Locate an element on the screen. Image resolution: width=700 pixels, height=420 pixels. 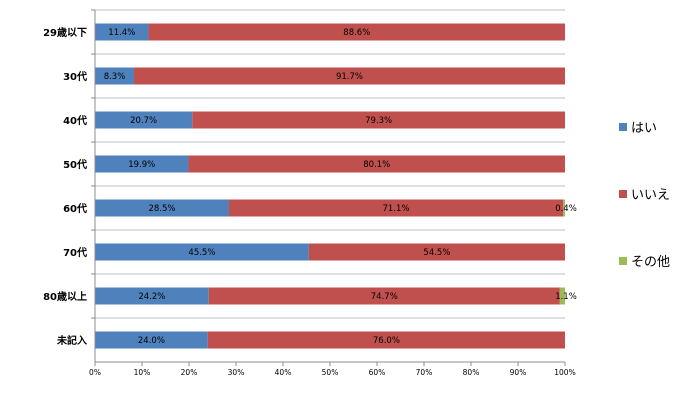
x-tick-label: 10% is located at coordinates (142, 372).